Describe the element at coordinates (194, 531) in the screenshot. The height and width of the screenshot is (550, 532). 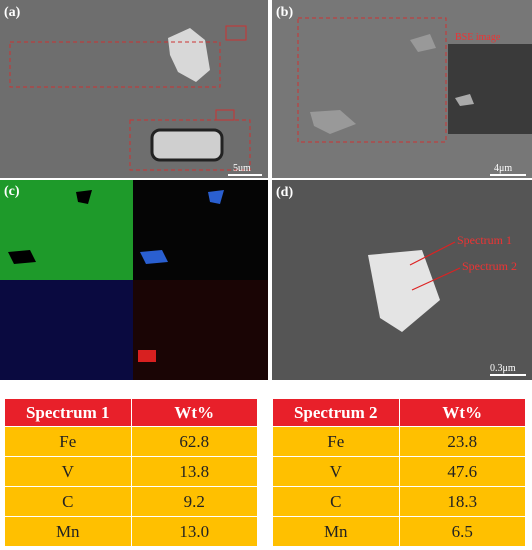
I see `cell: 13.0` at that location.